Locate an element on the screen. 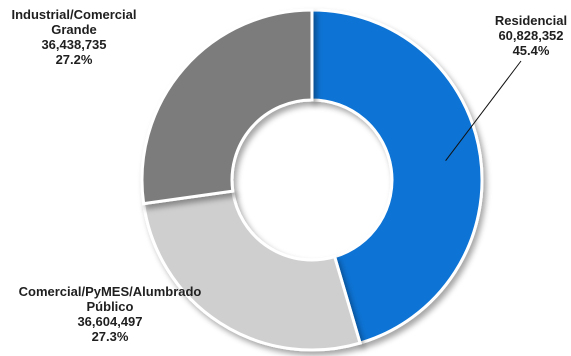 The height and width of the screenshot is (356, 571). label-name-industrial-comercial-grande: Industrial/Comercial is located at coordinates (74, 14).